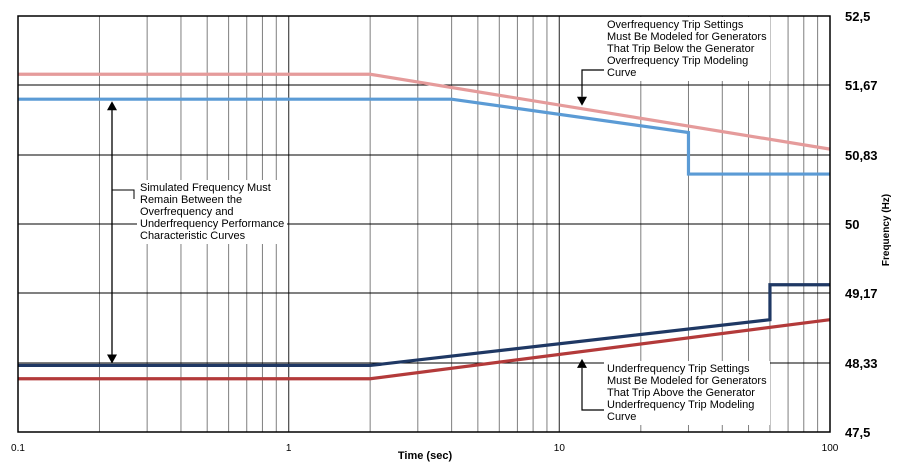  I want to click on x-tick-label: 10, so click(560, 448).